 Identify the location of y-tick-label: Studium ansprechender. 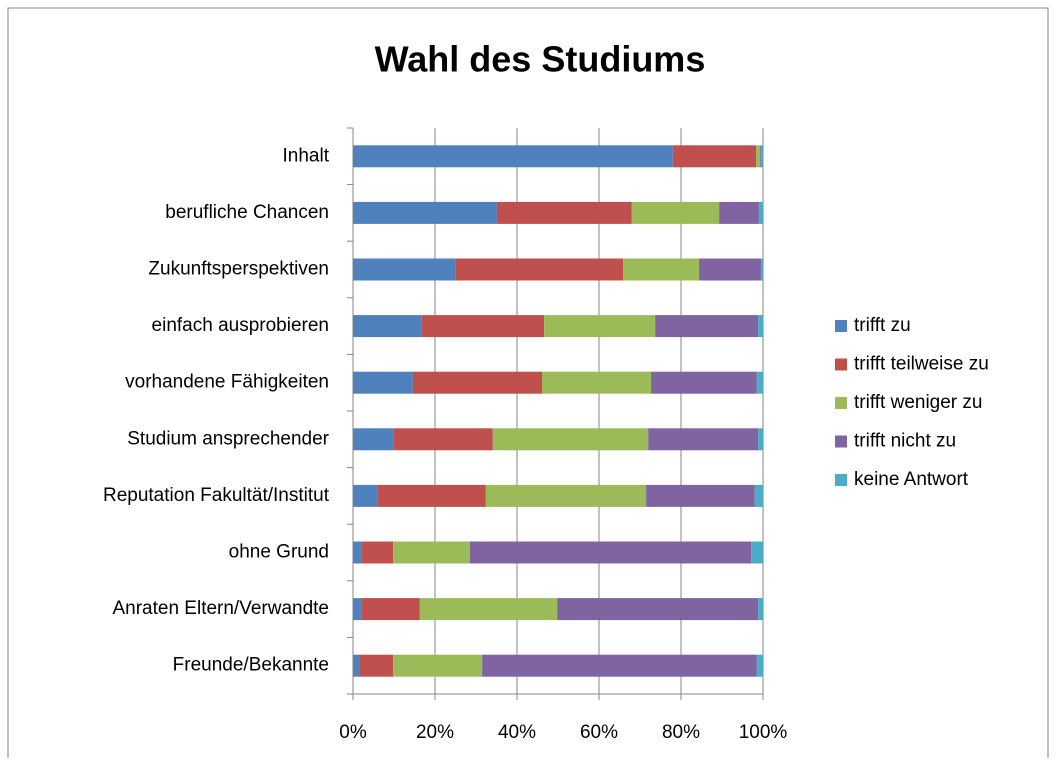
(228, 438).